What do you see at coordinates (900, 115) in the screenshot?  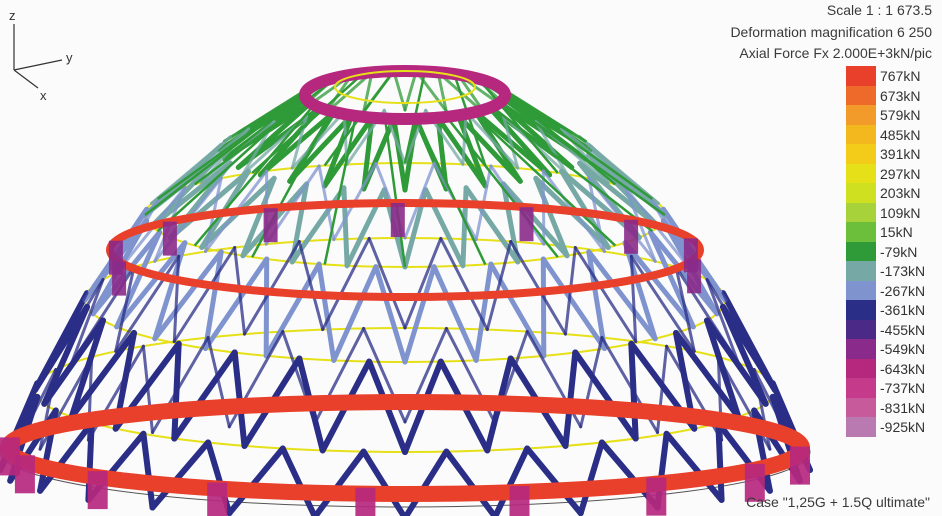 I see `legend-label: 579kN` at bounding box center [900, 115].